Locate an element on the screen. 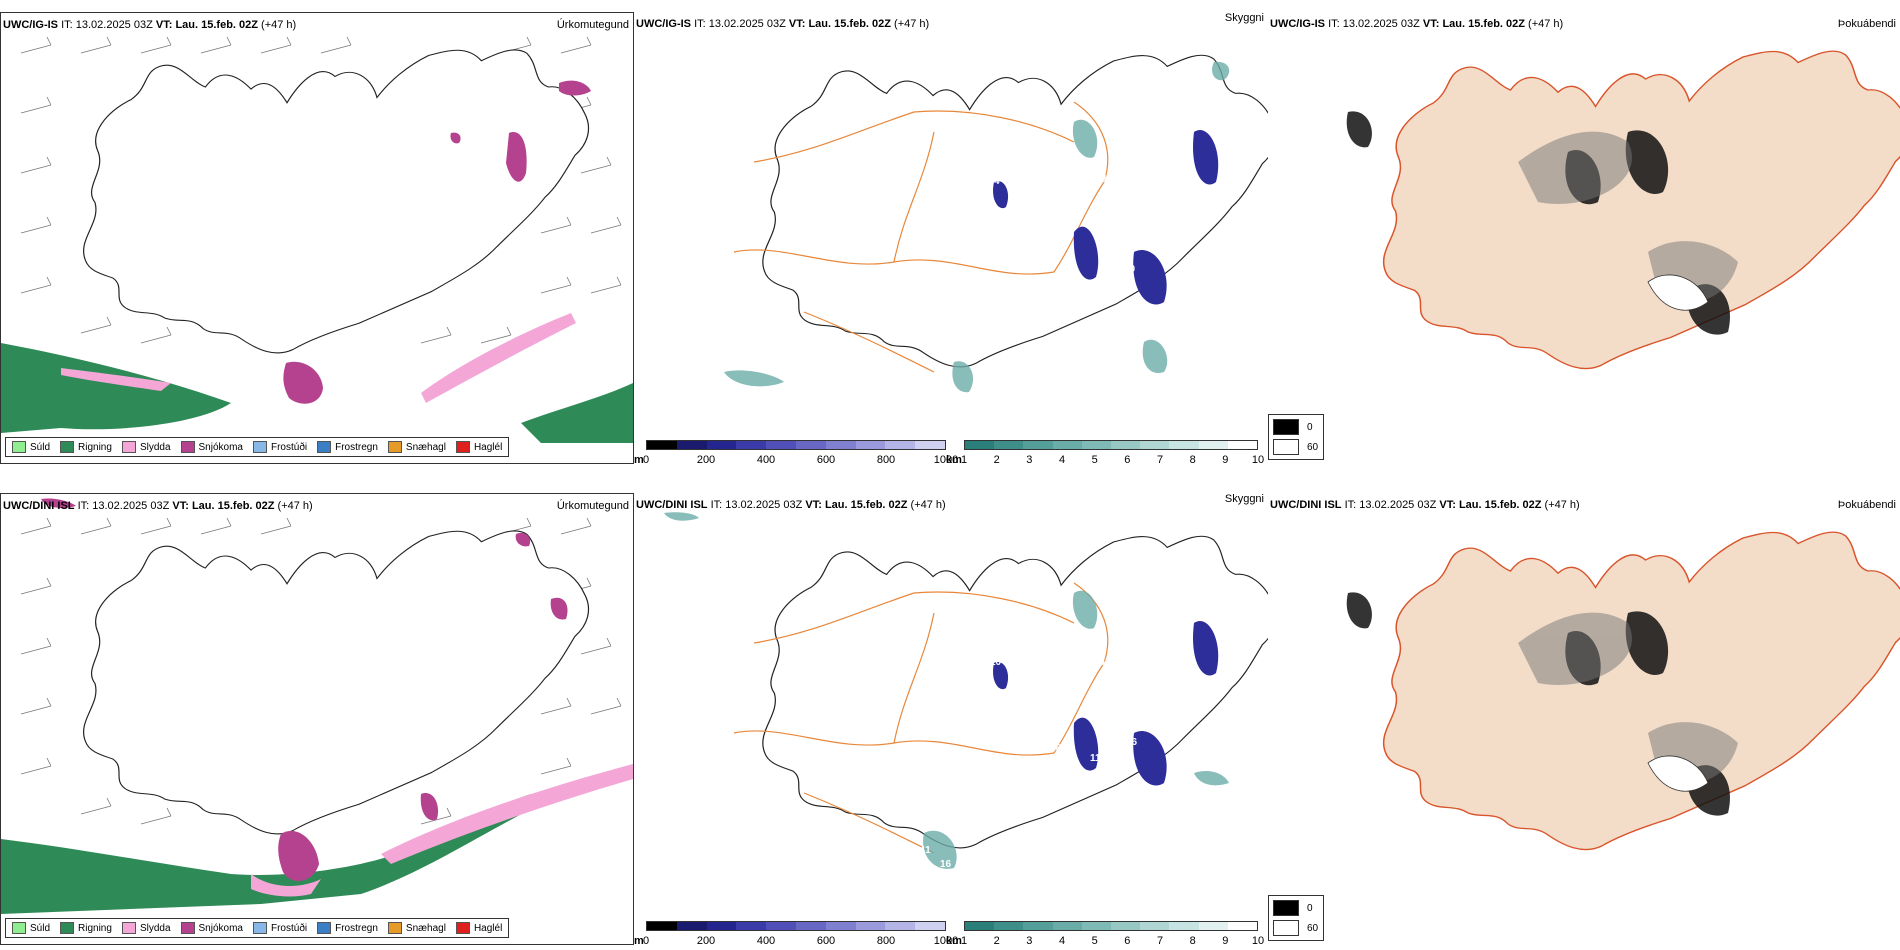 This screenshot has height=950, width=1900. visibility-bar is located at coordinates (1111, 926).